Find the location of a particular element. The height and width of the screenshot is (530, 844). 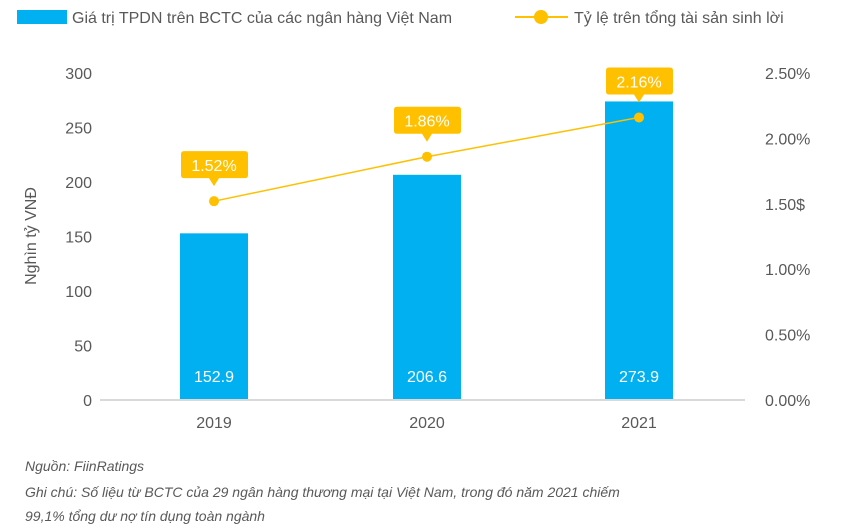

y-tick-label: 0 is located at coordinates (87, 401).